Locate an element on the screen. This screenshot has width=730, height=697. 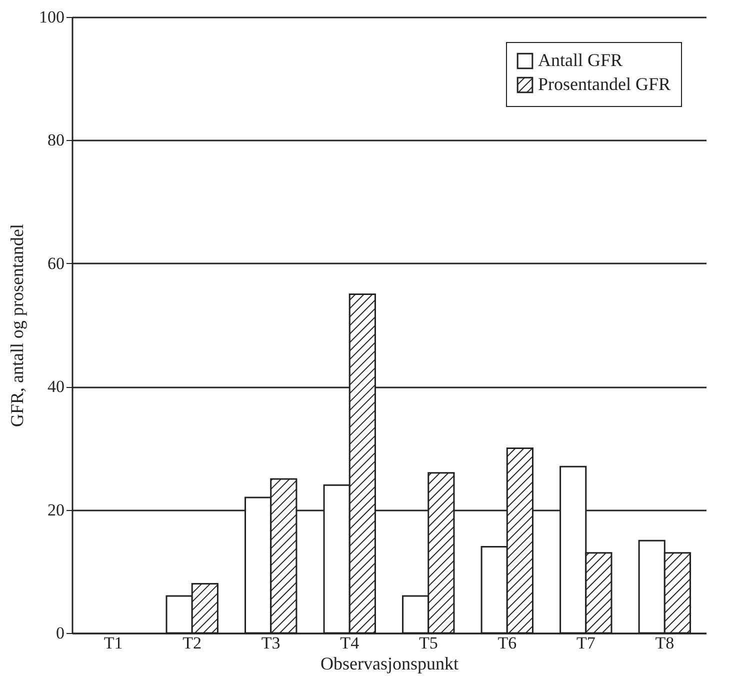
x-tick-label: T5 is located at coordinates (428, 643).